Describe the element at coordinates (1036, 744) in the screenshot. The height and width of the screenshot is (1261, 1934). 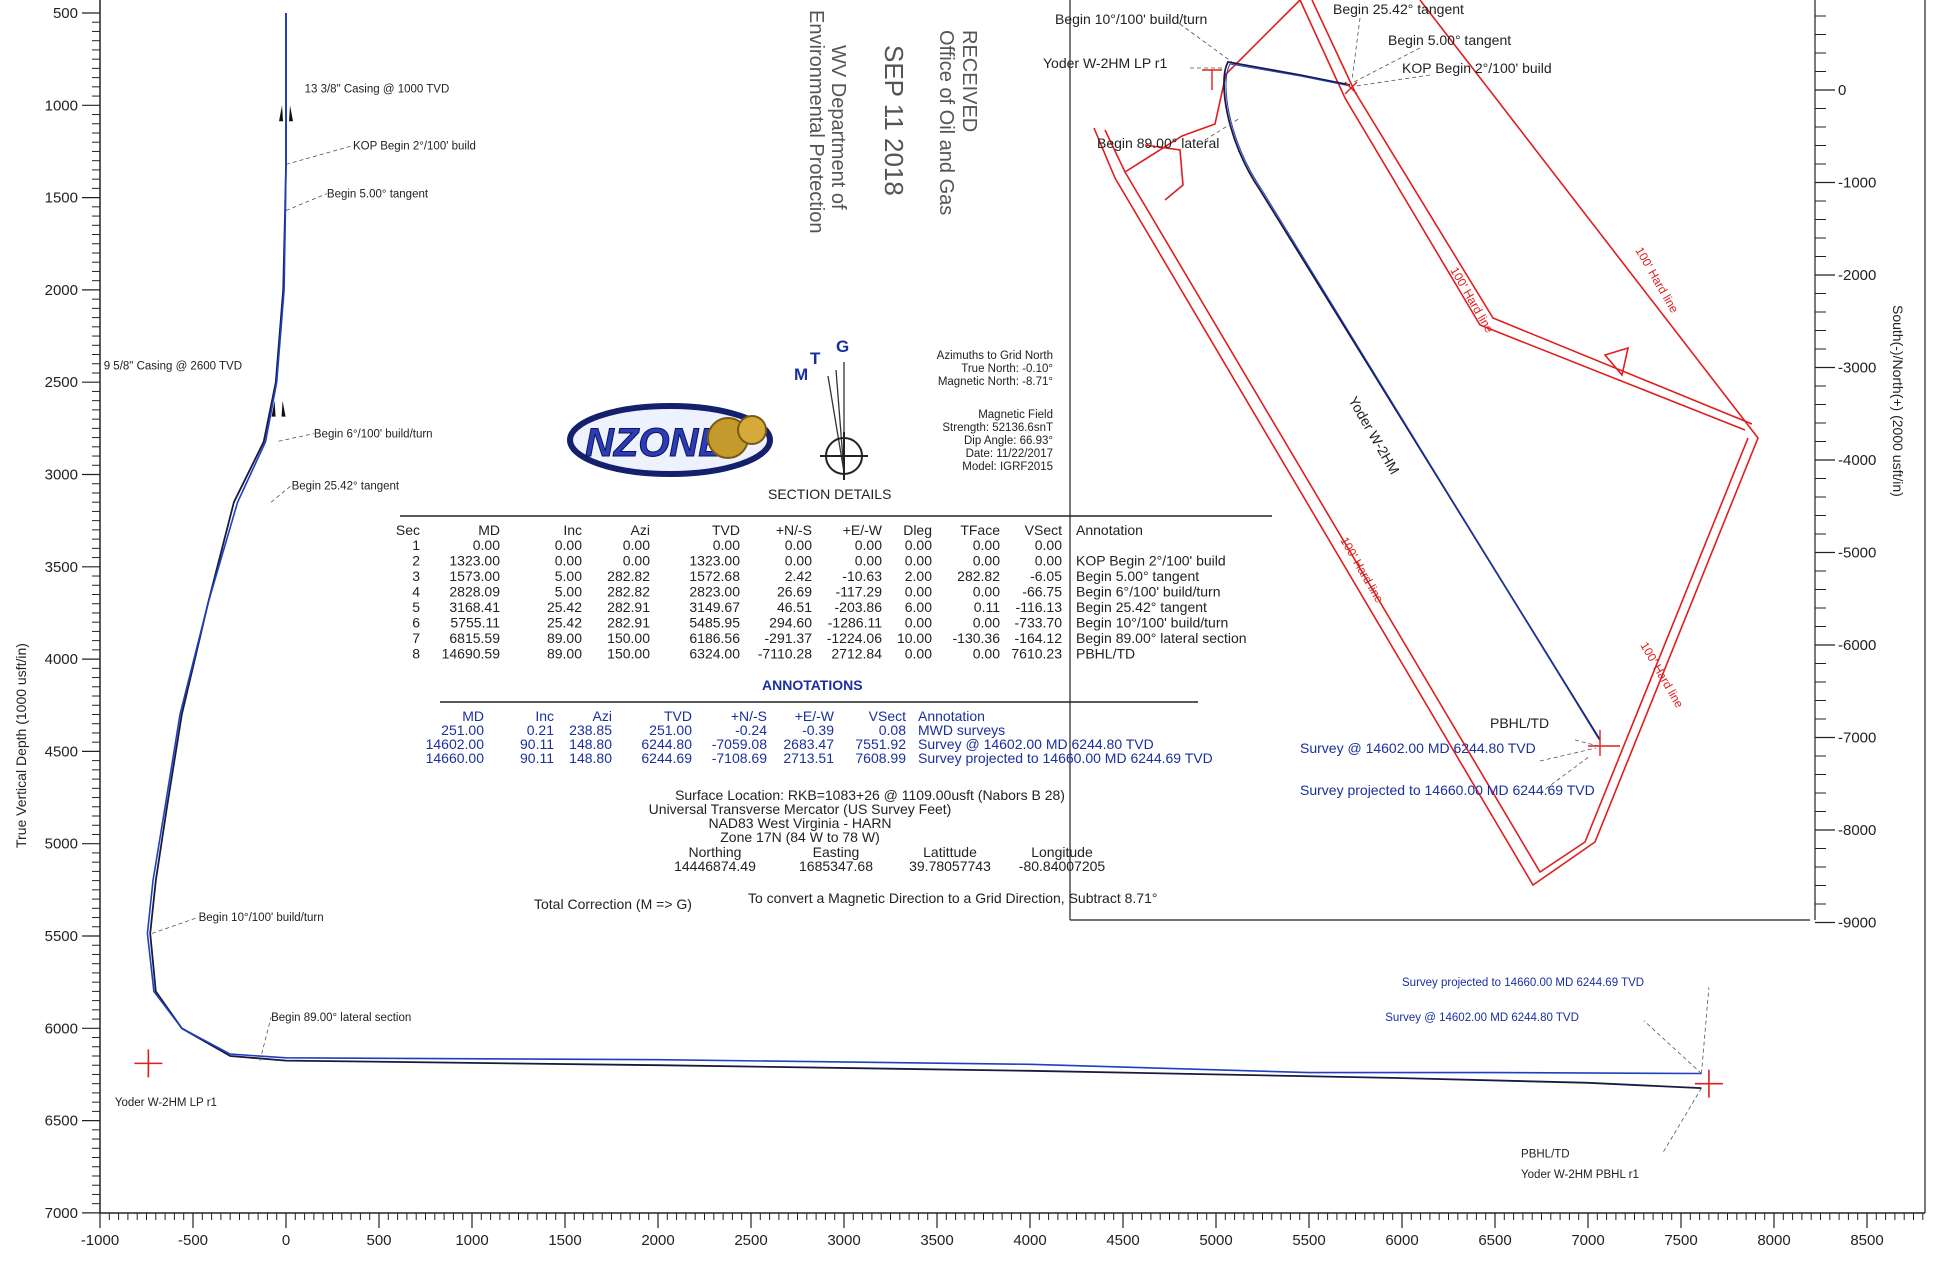
I see `annotation-table-cell: Survey @ 14602.00 MD 6244.80 TVD` at that location.